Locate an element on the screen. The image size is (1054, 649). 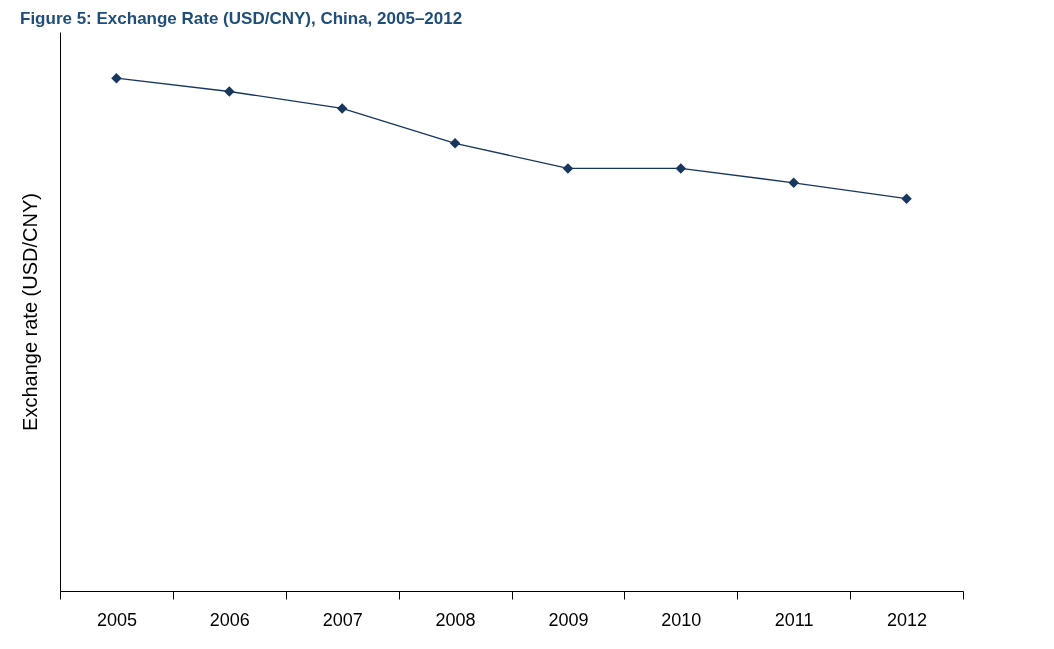
x-tick-label: 2008 is located at coordinates (455, 619).